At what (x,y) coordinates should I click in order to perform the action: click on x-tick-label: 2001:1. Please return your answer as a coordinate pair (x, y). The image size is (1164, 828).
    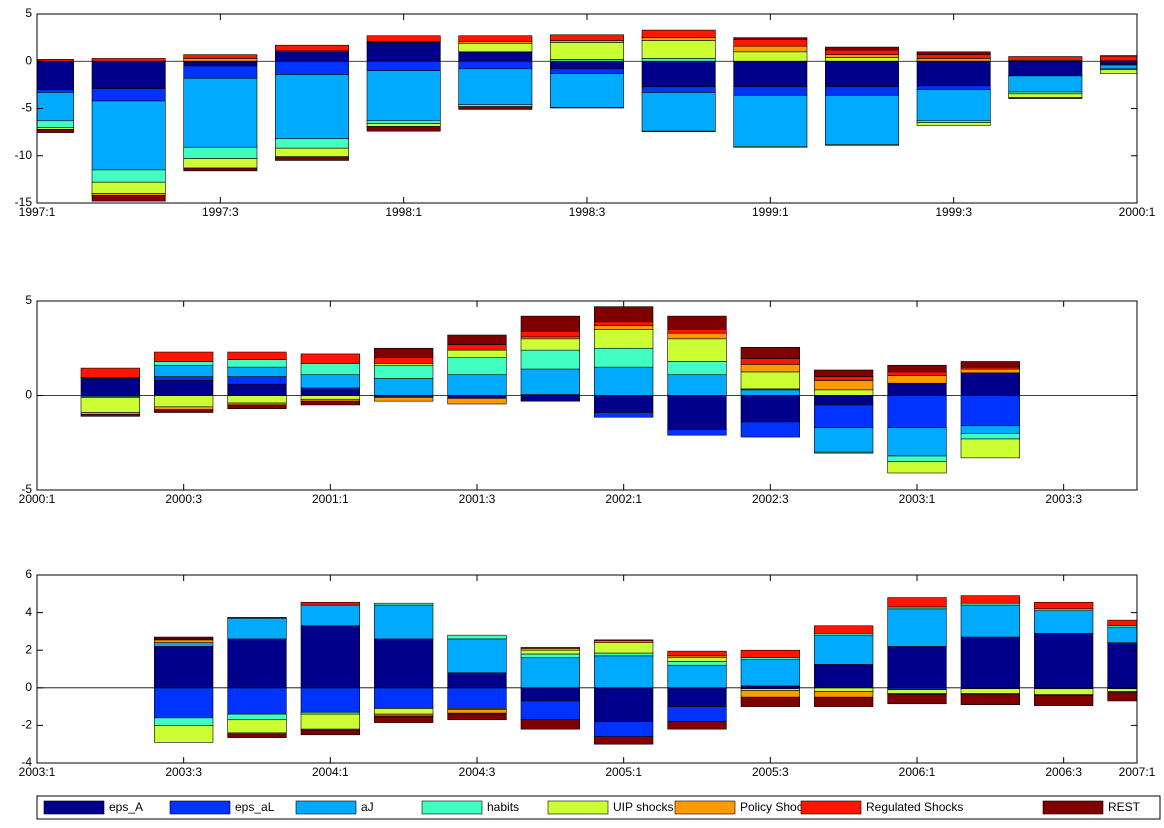
    Looking at the image, I should click on (330, 499).